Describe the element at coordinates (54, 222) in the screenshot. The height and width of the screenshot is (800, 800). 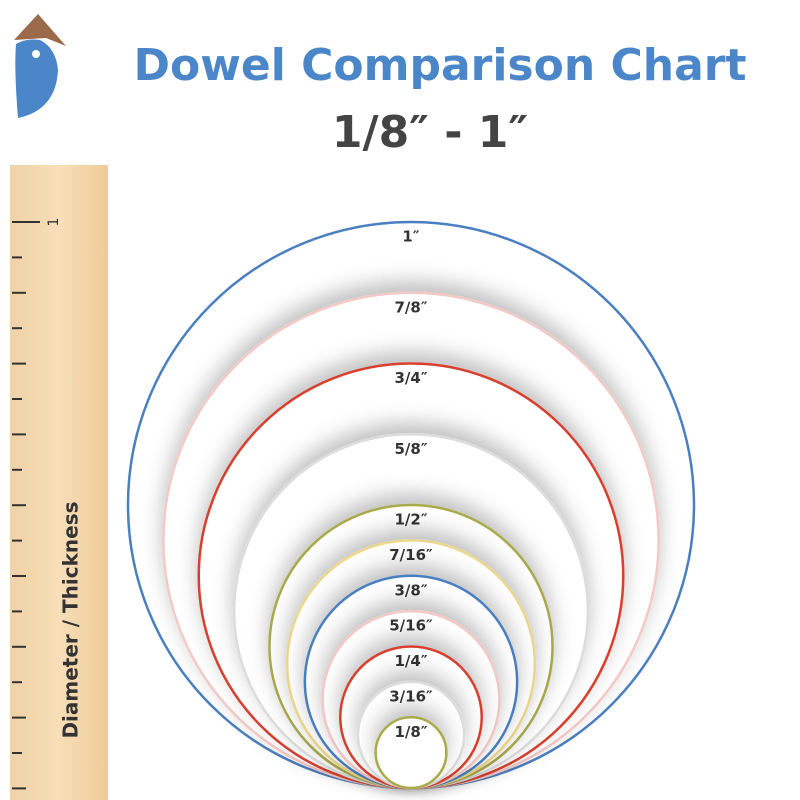
I see `ruler-mark-label: 1` at that location.